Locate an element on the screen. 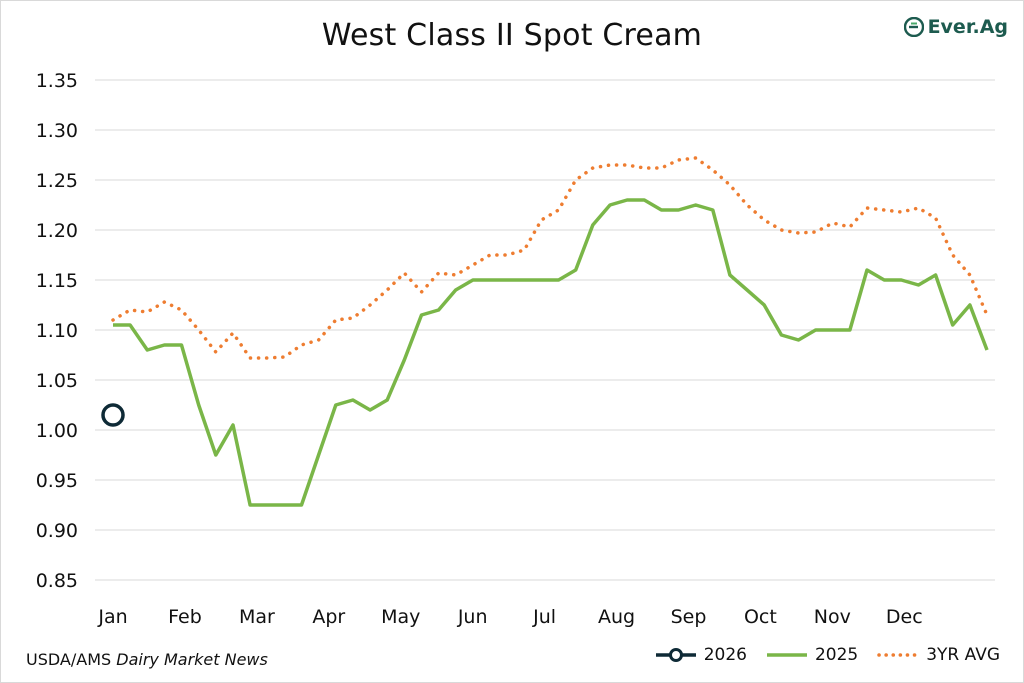  source-note: USDA/AMS Dairy Market News is located at coordinates (147, 659).